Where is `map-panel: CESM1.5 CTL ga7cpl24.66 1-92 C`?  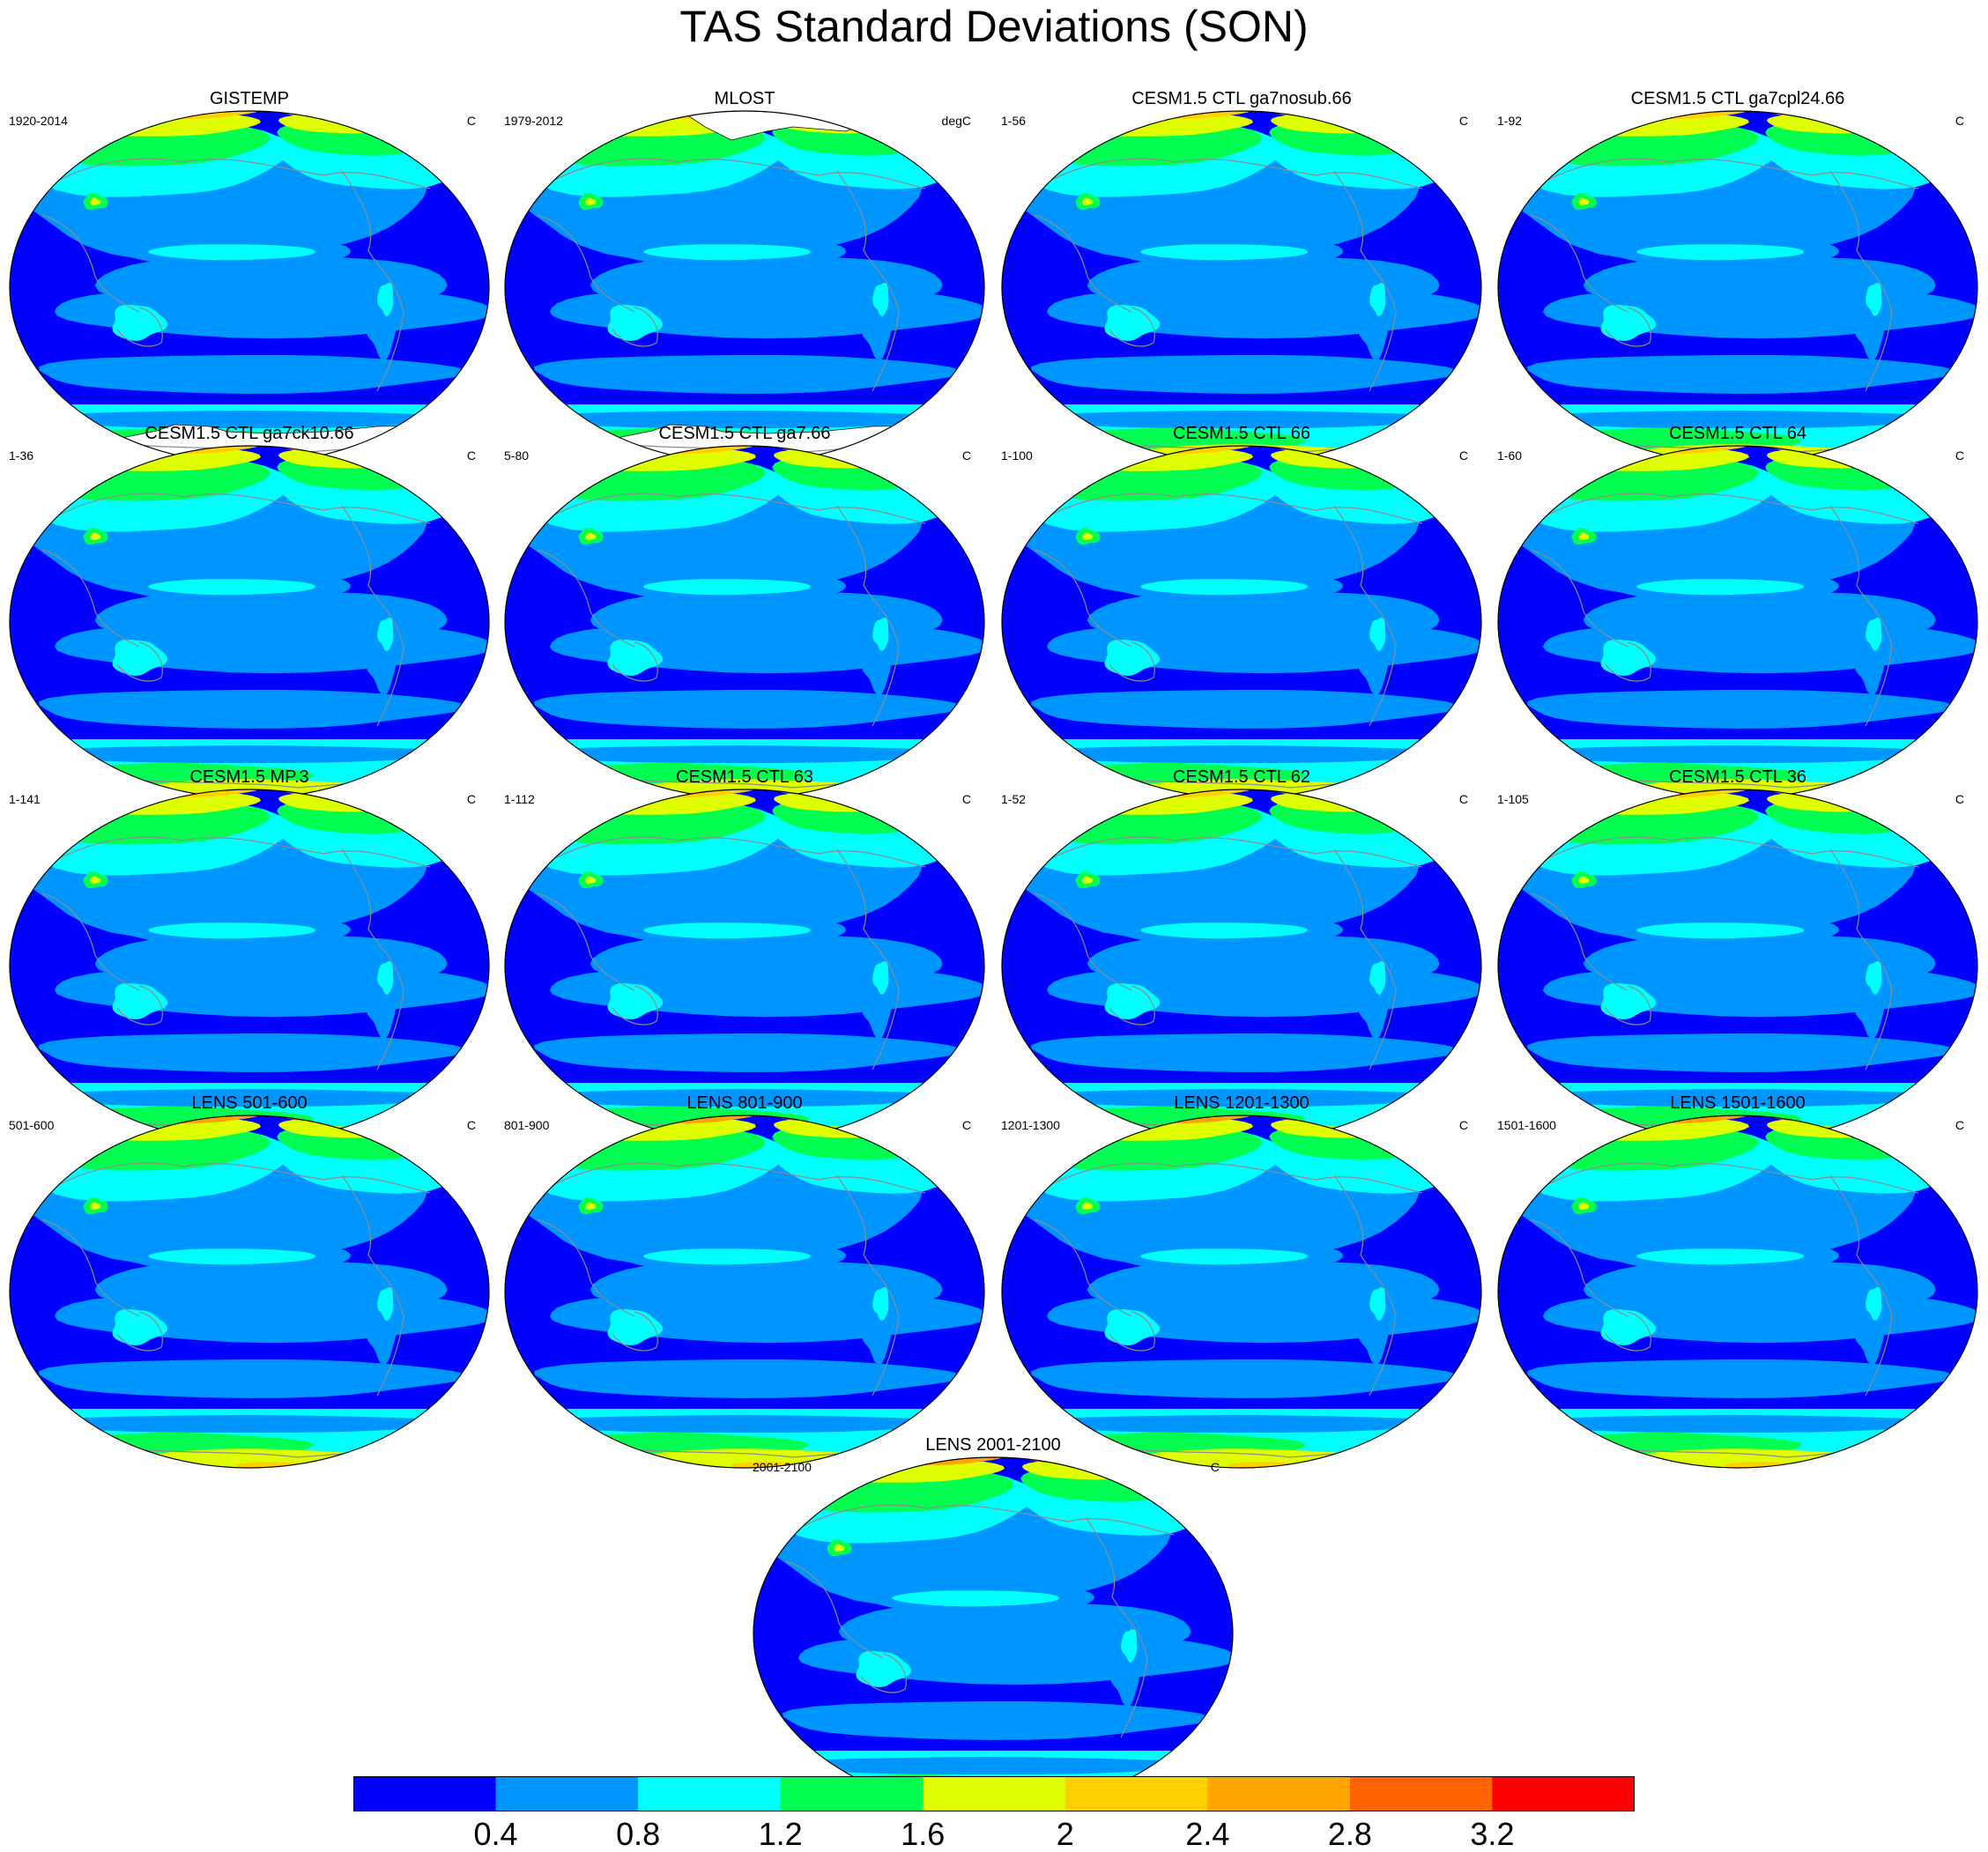
map-panel: CESM1.5 CTL ga7cpl24.66 1-92 C is located at coordinates (1738, 282).